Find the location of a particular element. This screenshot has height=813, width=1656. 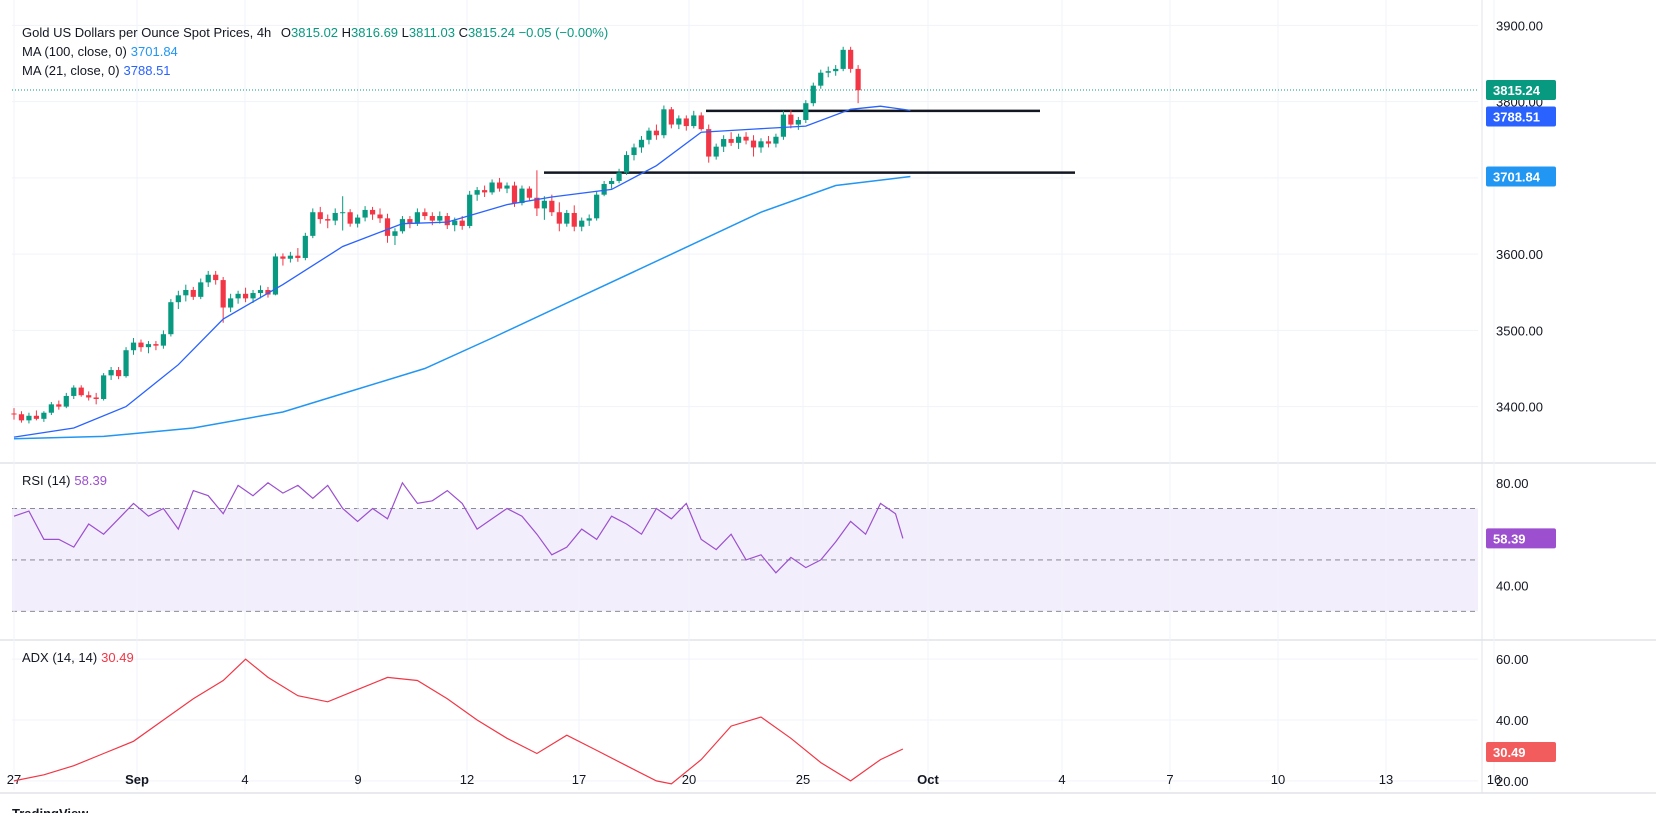

ma21-tag: 3788.51 is located at coordinates (1516, 117).